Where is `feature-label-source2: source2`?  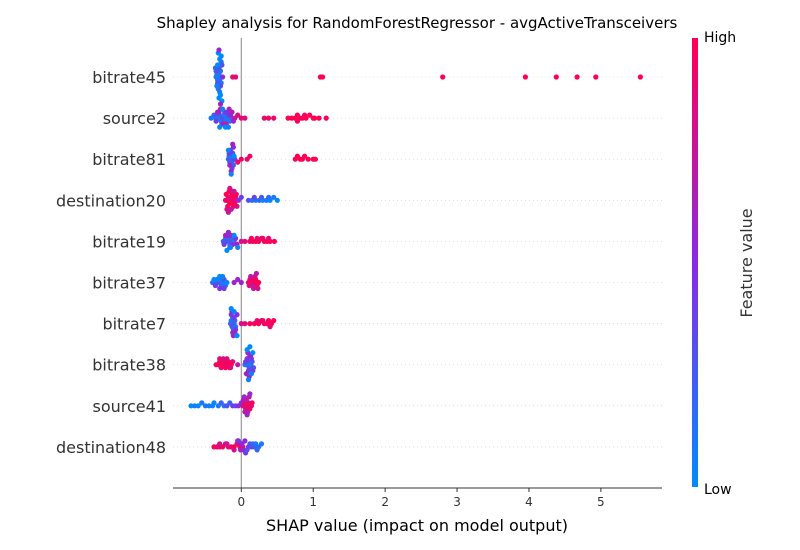 feature-label-source2: source2 is located at coordinates (134, 118).